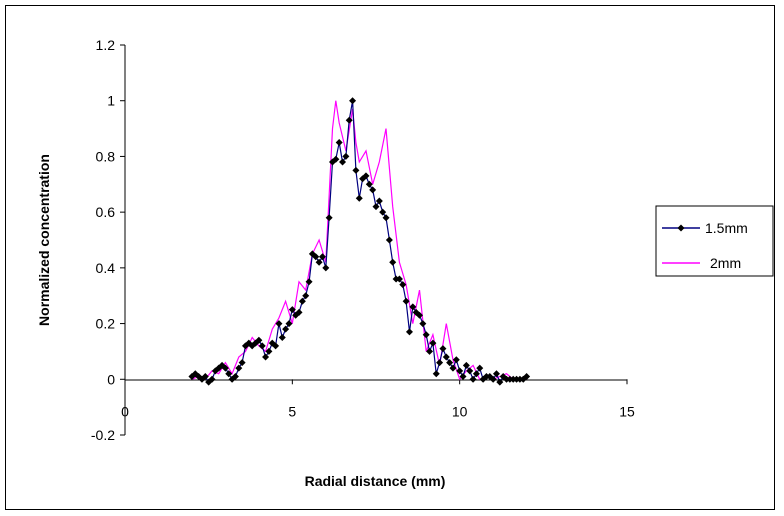 The width and height of the screenshot is (784, 516). Describe the element at coordinates (111, 101) in the screenshot. I see `y-tick-label-1: 1` at that location.